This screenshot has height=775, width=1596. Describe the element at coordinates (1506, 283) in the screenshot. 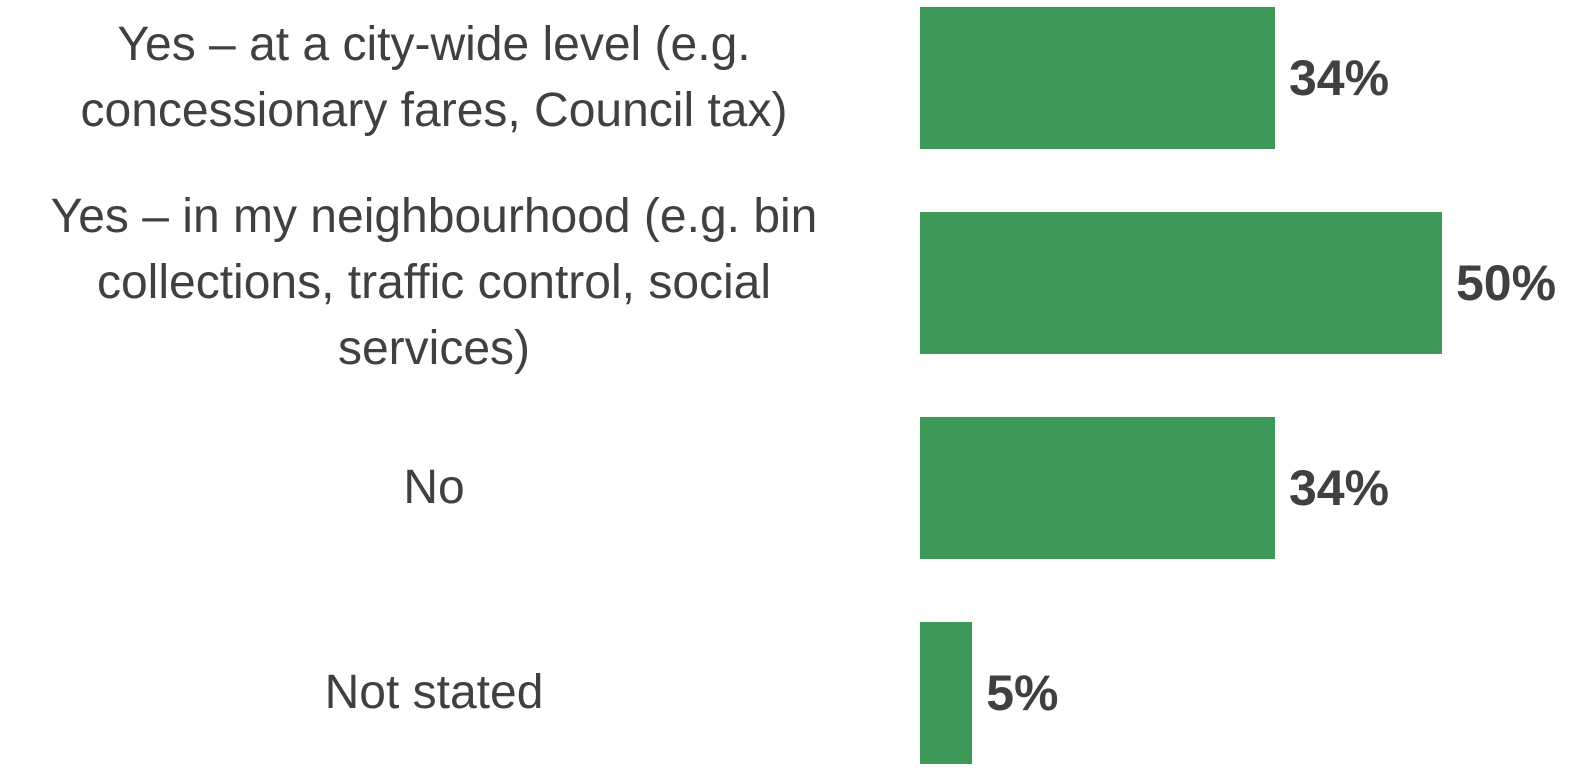

I see `value-label-neighbourhood: 50%` at that location.